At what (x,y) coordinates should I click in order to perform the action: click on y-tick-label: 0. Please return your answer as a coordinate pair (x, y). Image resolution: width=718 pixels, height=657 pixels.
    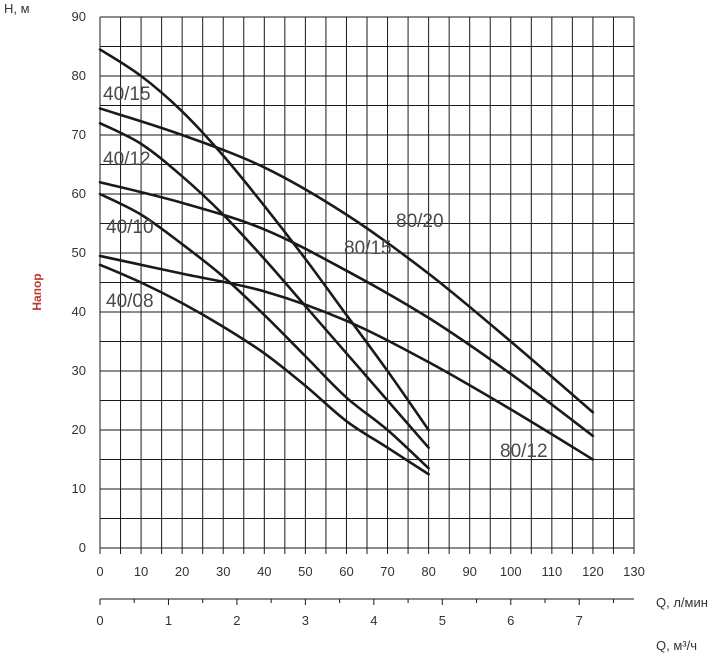
    Looking at the image, I should click on (82, 547).